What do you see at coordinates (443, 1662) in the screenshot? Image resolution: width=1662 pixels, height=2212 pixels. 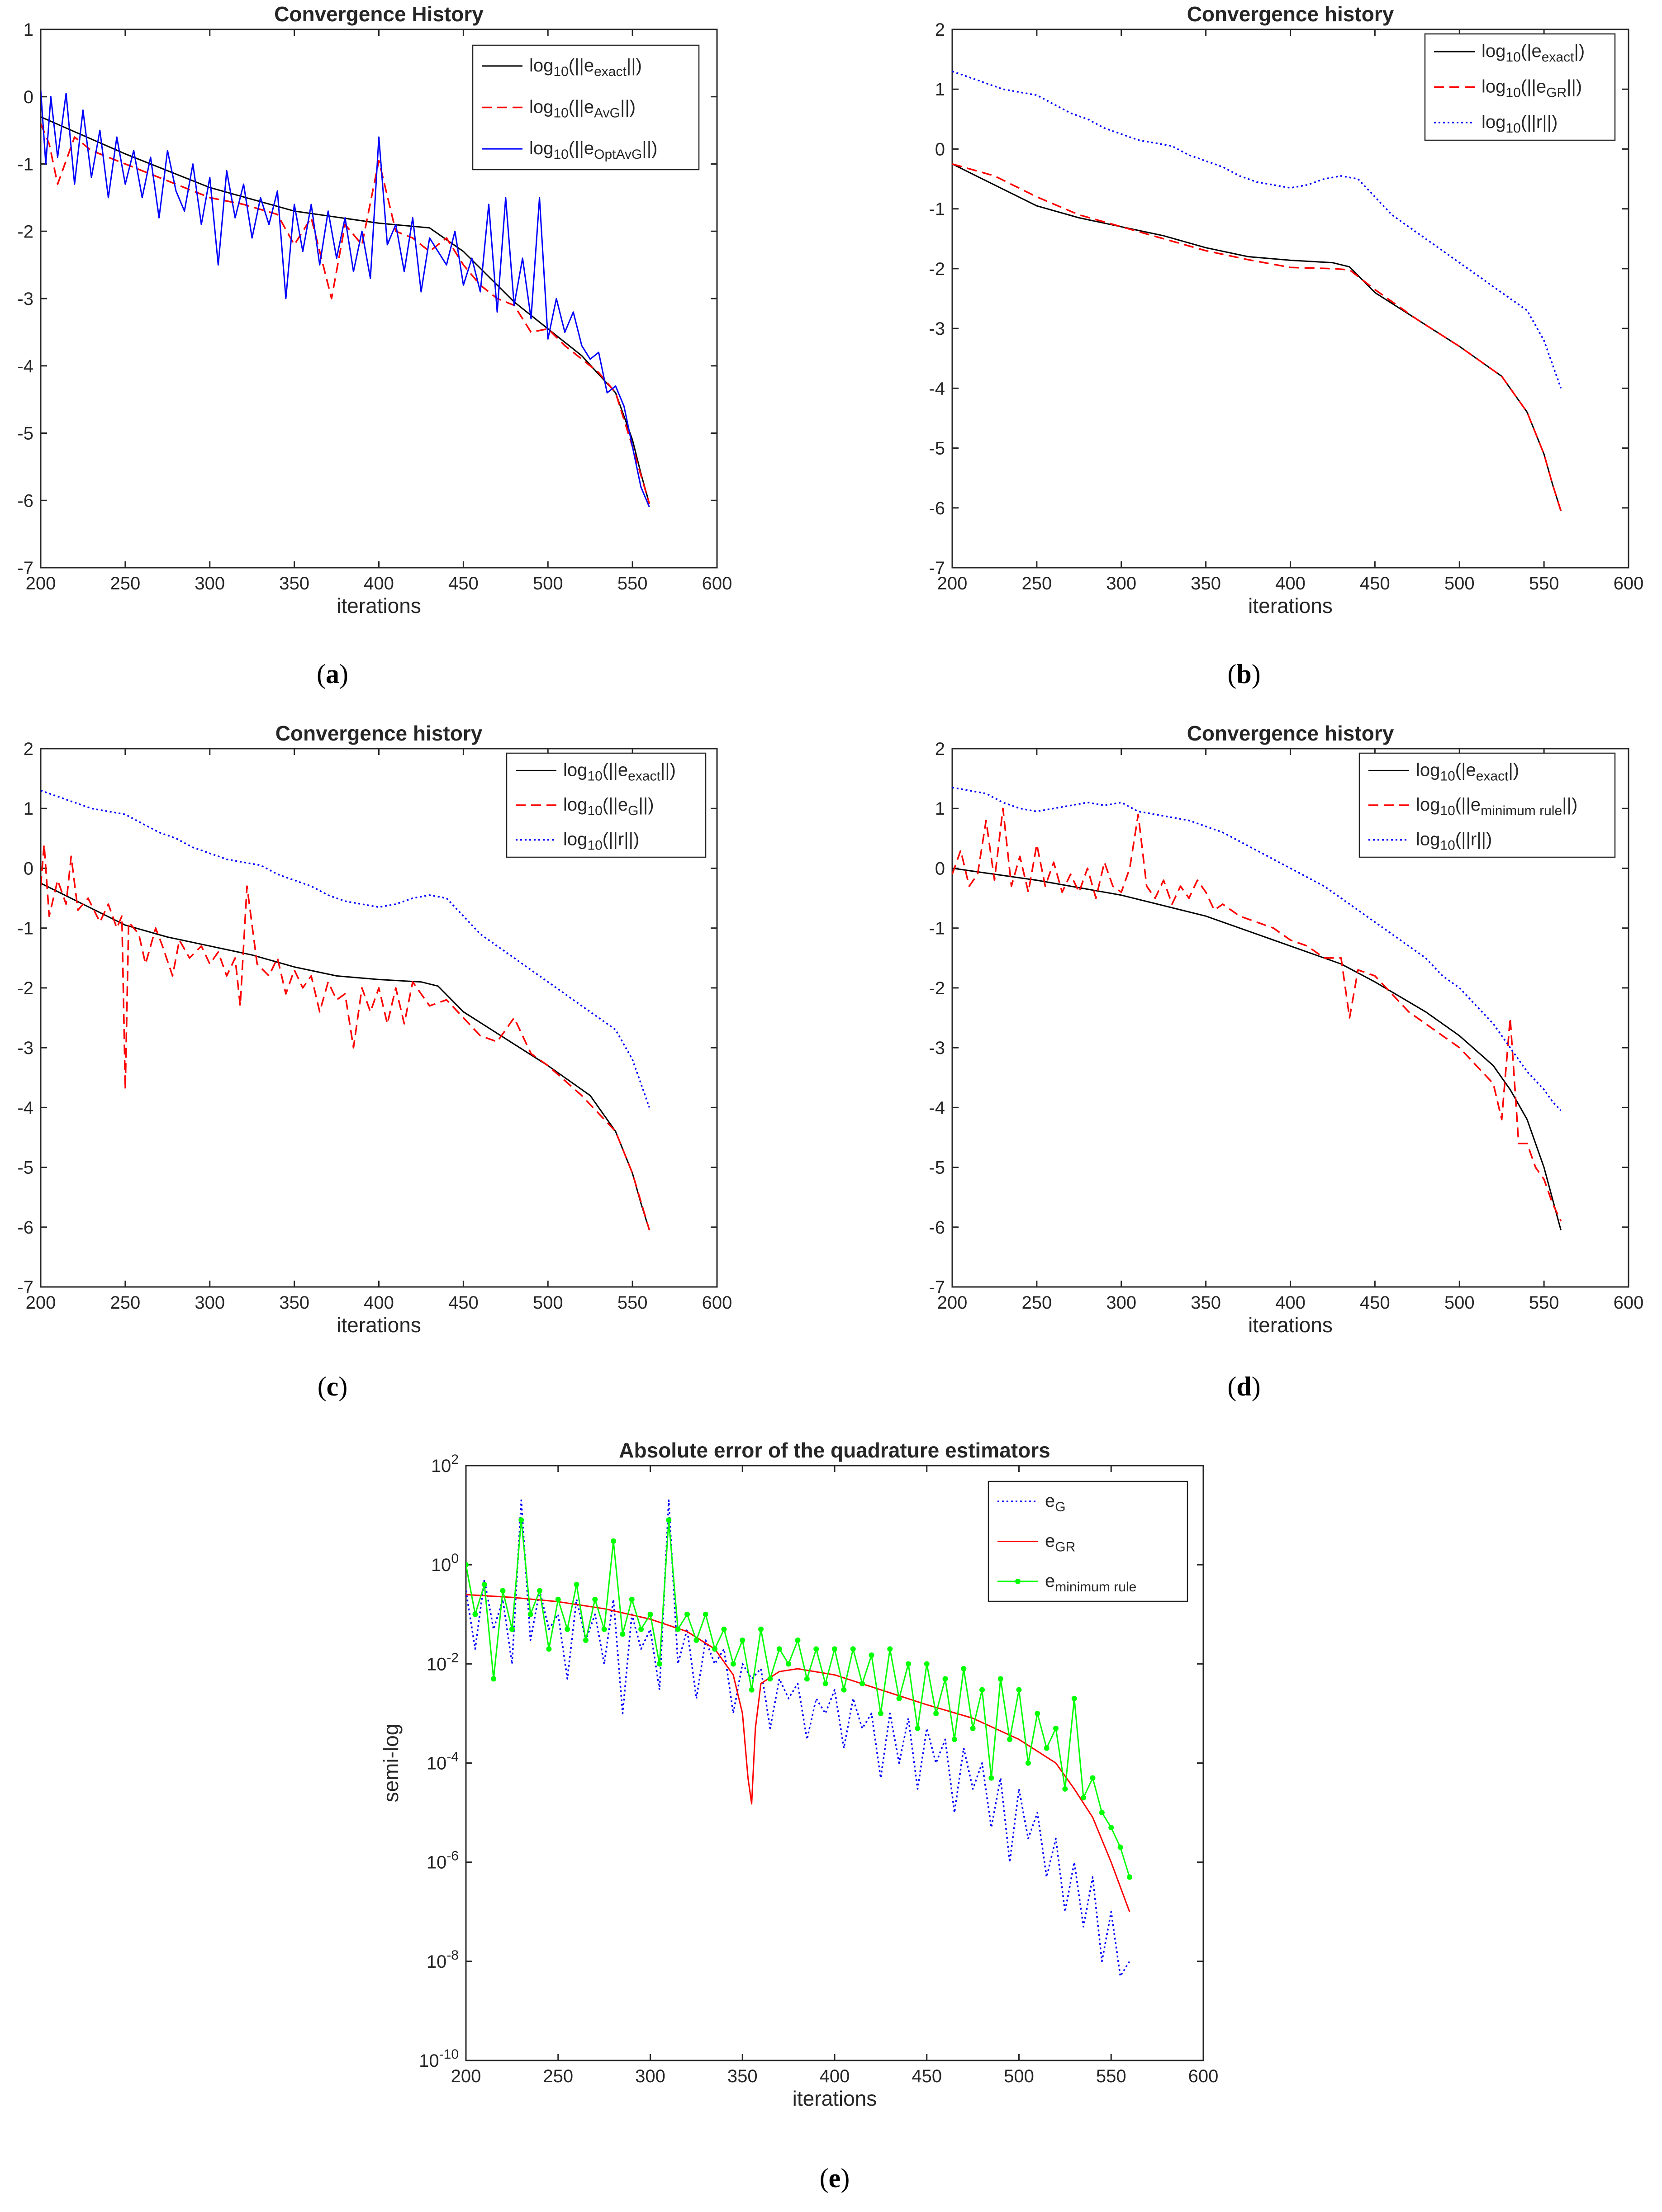 I see `y-tick-label: 10⁻²` at bounding box center [443, 1662].